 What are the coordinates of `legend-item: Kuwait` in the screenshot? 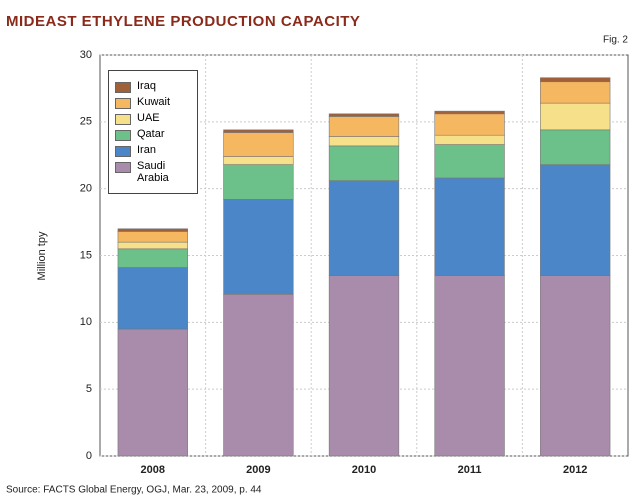 It's located at (156, 102).